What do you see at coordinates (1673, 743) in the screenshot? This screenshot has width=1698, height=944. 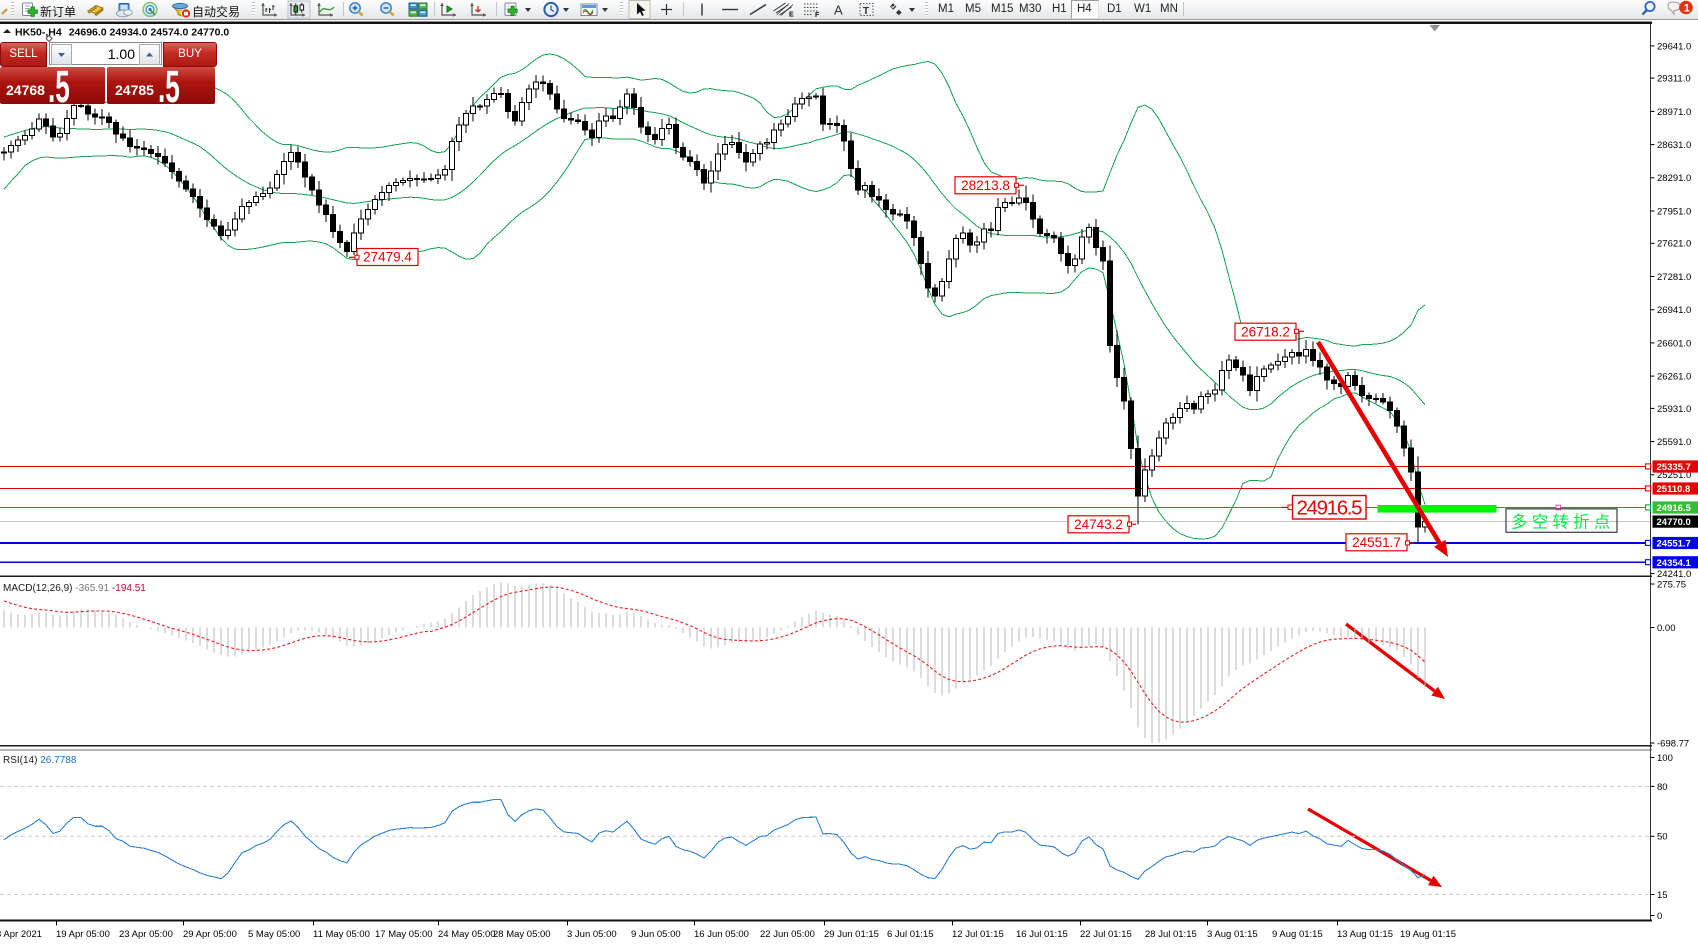 I see `svg-text: -698.77` at bounding box center [1673, 743].